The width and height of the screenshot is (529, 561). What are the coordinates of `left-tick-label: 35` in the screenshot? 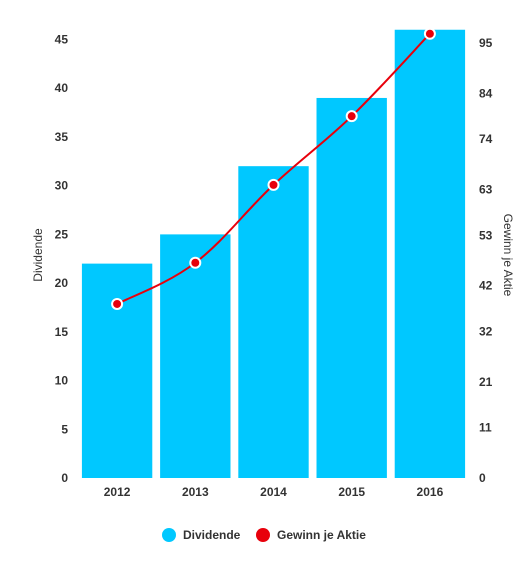 It's located at (62, 137).